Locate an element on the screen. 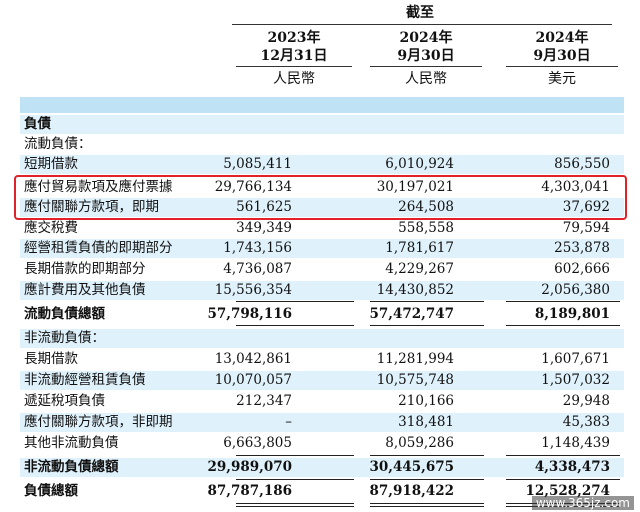 This screenshot has width=640, height=512. row-label: 遞延稅項負債 is located at coordinates (64, 401).